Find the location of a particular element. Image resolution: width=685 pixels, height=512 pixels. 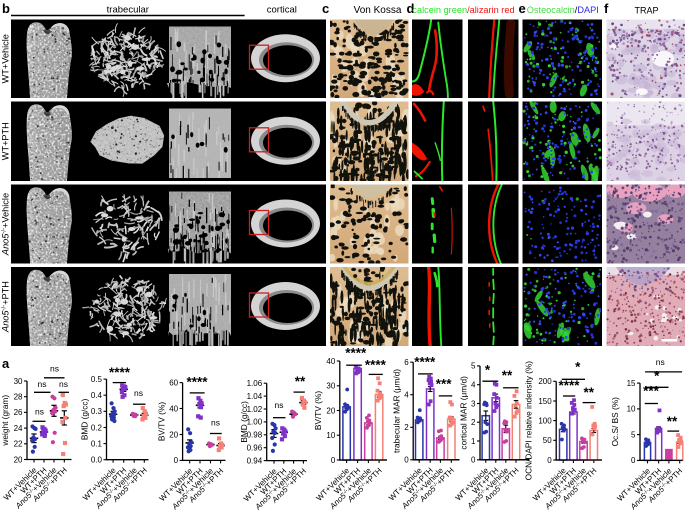

svg-text: 28 is located at coordinates (18, 397).